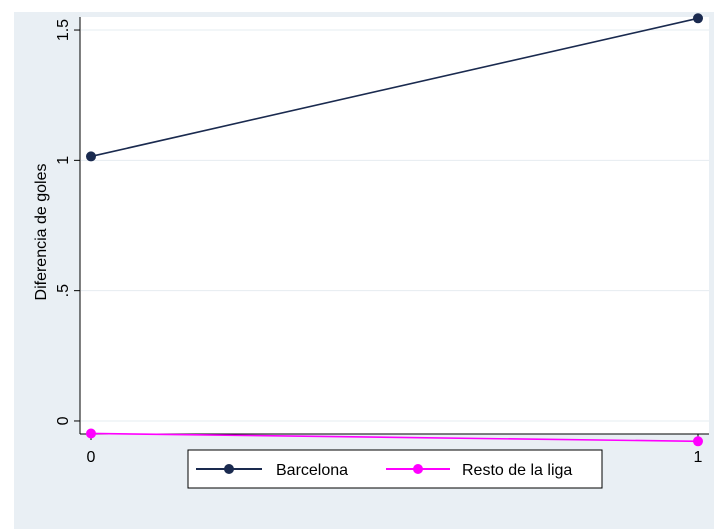 This screenshot has height=529, width=715. Describe the element at coordinates (63, 290) in the screenshot. I see `y-tick-label: .5` at that location.